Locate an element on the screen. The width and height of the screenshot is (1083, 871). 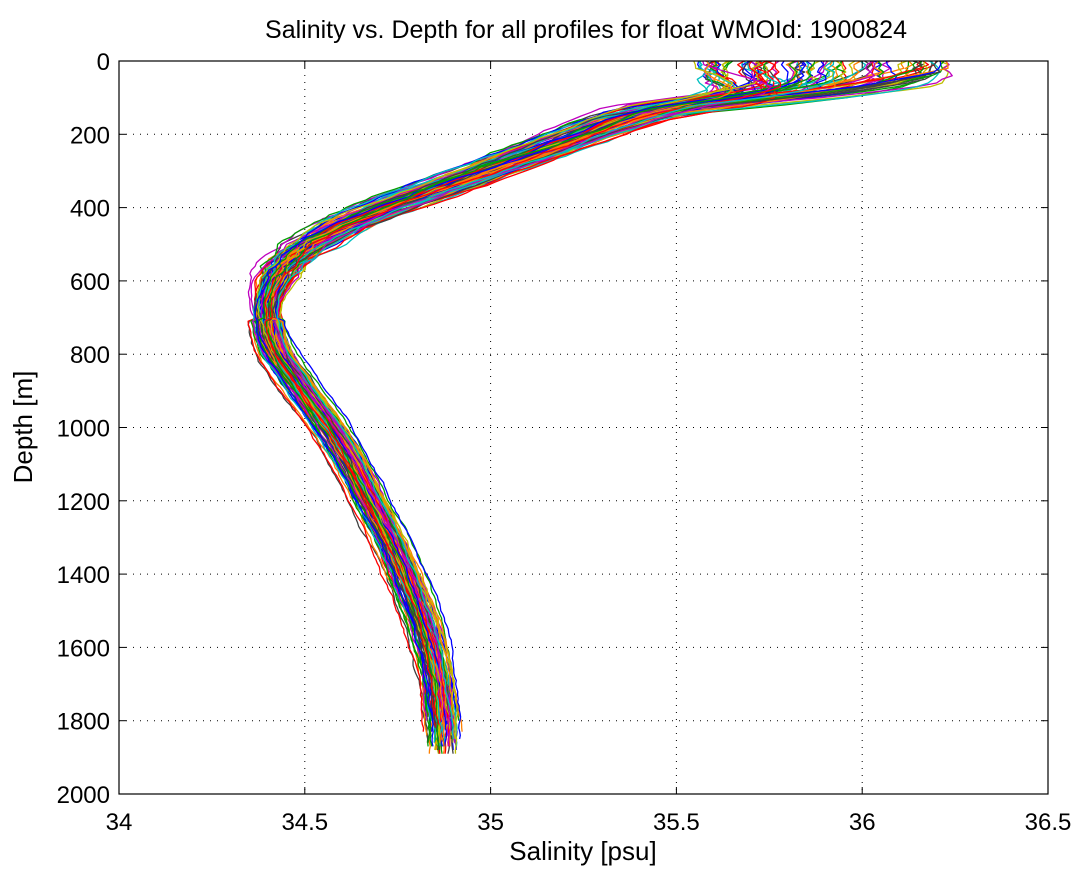
y-tick-label: 800 is located at coordinates (90, 355).